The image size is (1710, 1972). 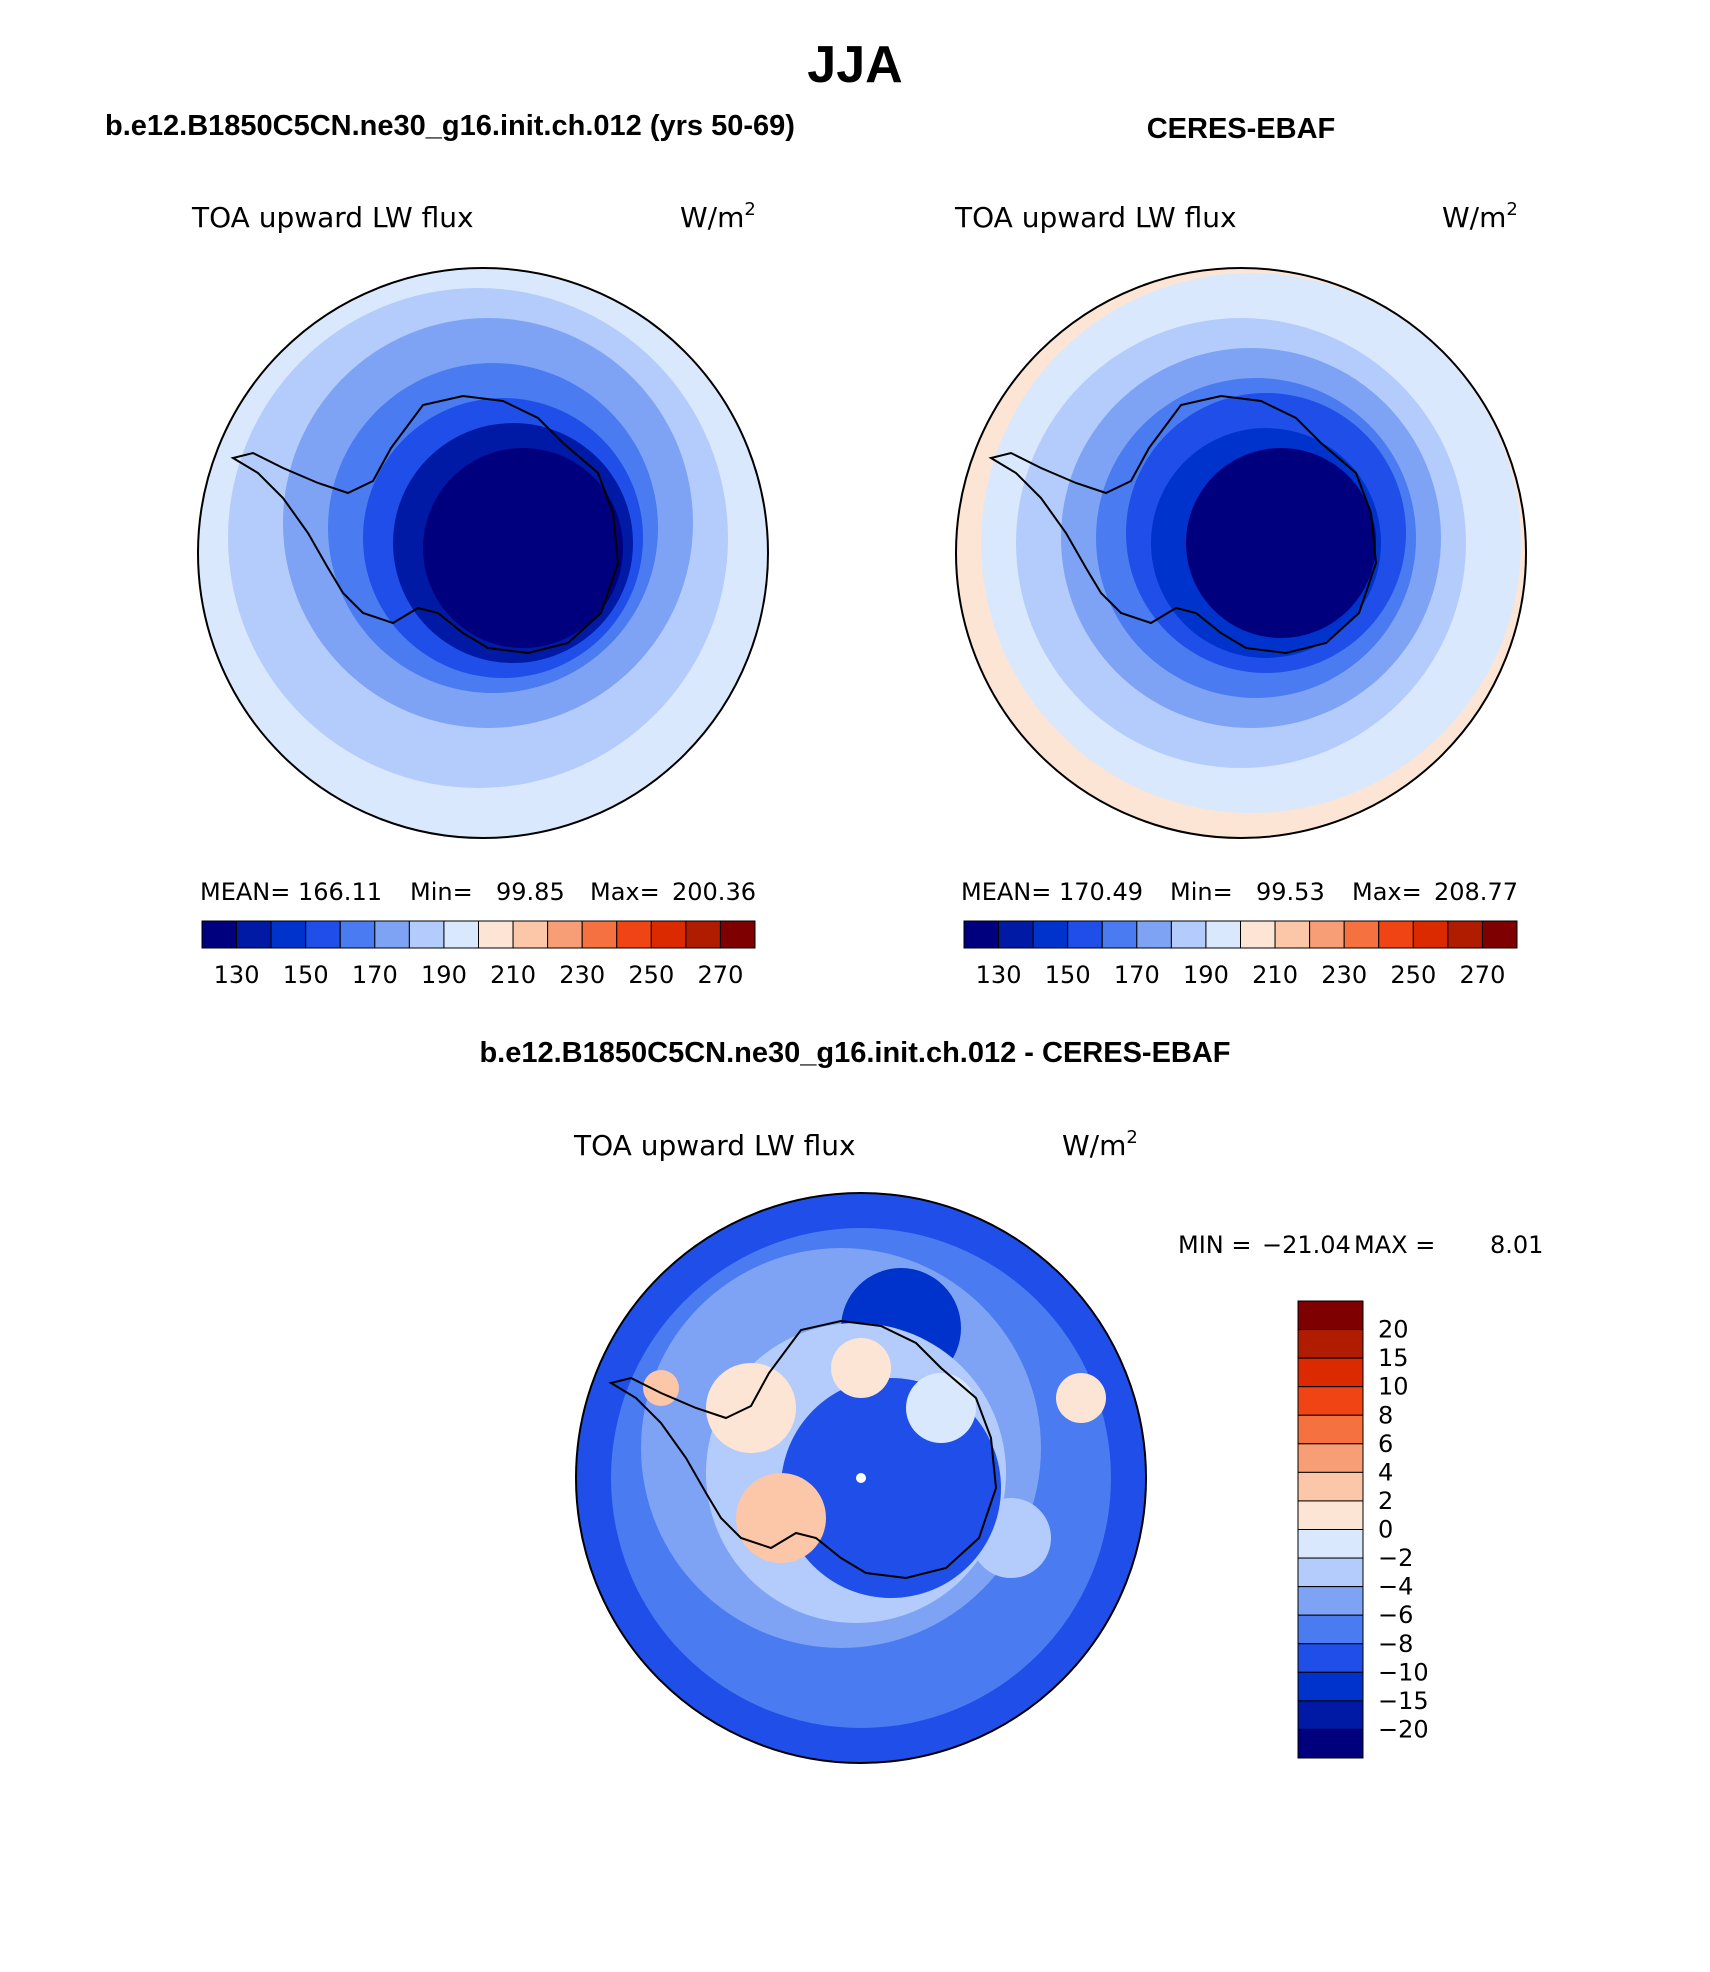 What do you see at coordinates (854, 65) in the screenshot?
I see `main-title: JJA` at bounding box center [854, 65].